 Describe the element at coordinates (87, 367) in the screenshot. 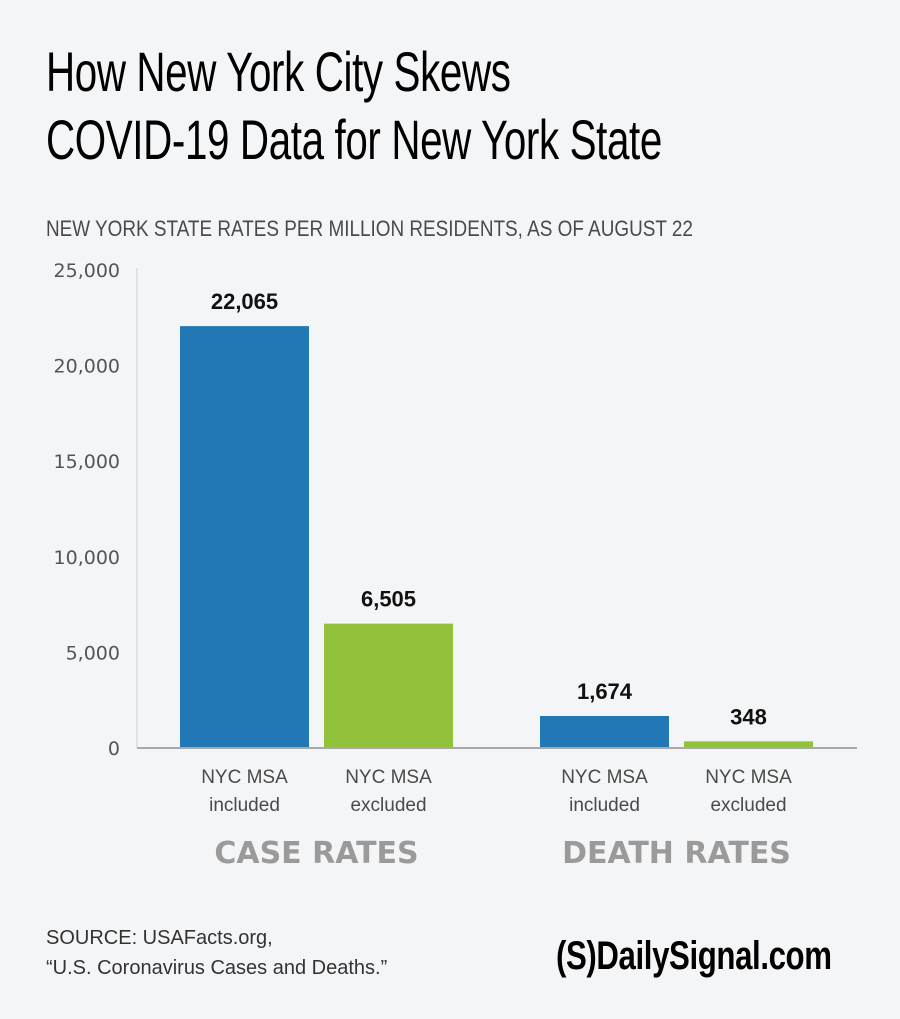

I see `y-tick-label: 20,000` at that location.